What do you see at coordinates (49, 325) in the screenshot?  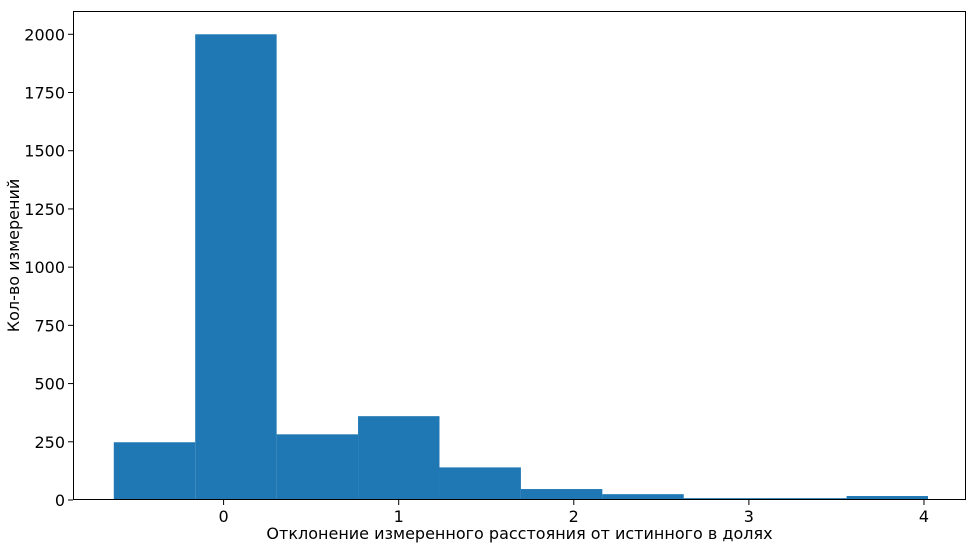 I see `y-tick-label: 750` at bounding box center [49, 325].